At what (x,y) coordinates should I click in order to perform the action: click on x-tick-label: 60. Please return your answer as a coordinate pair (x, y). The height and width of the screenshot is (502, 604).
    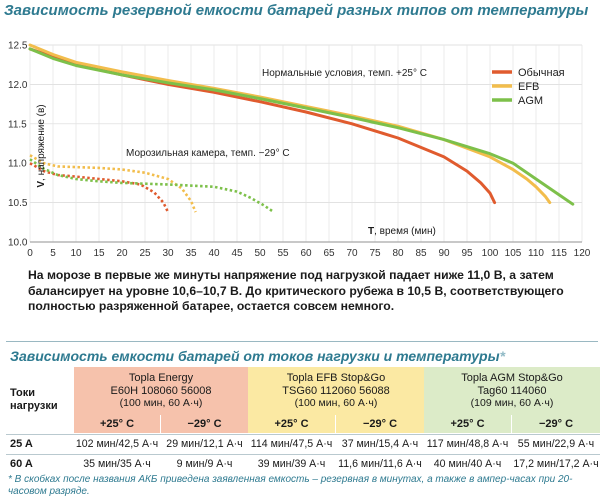
    Looking at the image, I should click on (306, 253).